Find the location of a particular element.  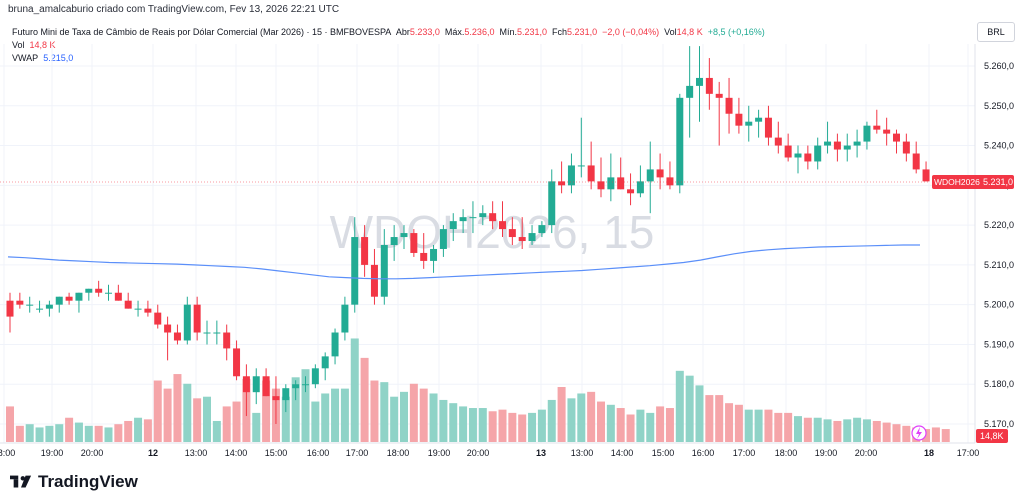

low-value: 5.231,0 is located at coordinates (532, 32).